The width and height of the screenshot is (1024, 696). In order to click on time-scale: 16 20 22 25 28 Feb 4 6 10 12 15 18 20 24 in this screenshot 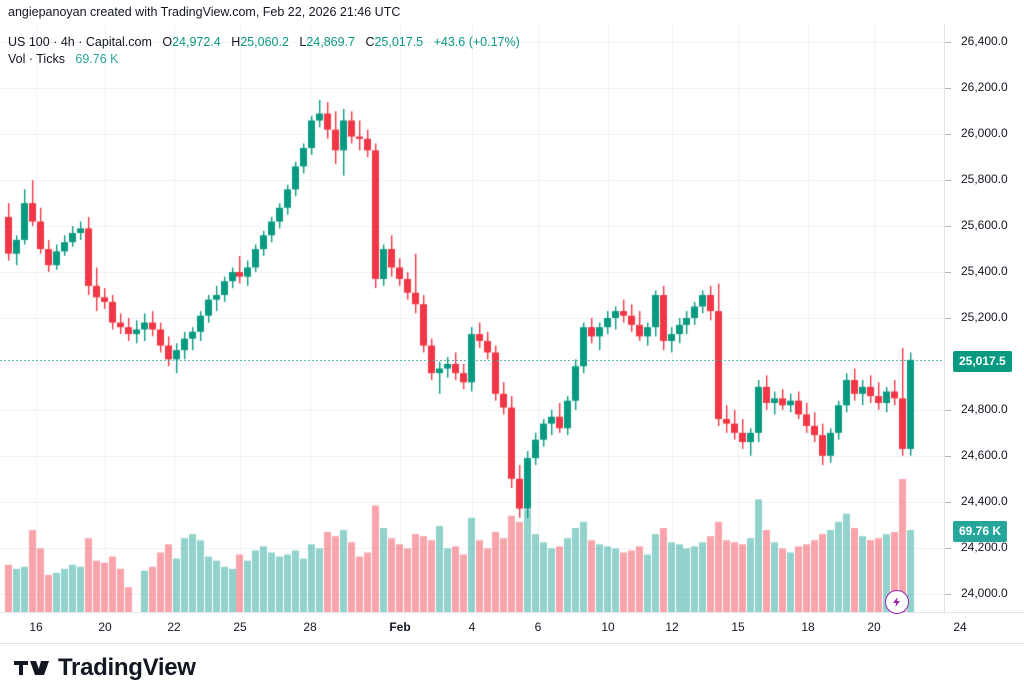, I will do `click(512, 628)`.